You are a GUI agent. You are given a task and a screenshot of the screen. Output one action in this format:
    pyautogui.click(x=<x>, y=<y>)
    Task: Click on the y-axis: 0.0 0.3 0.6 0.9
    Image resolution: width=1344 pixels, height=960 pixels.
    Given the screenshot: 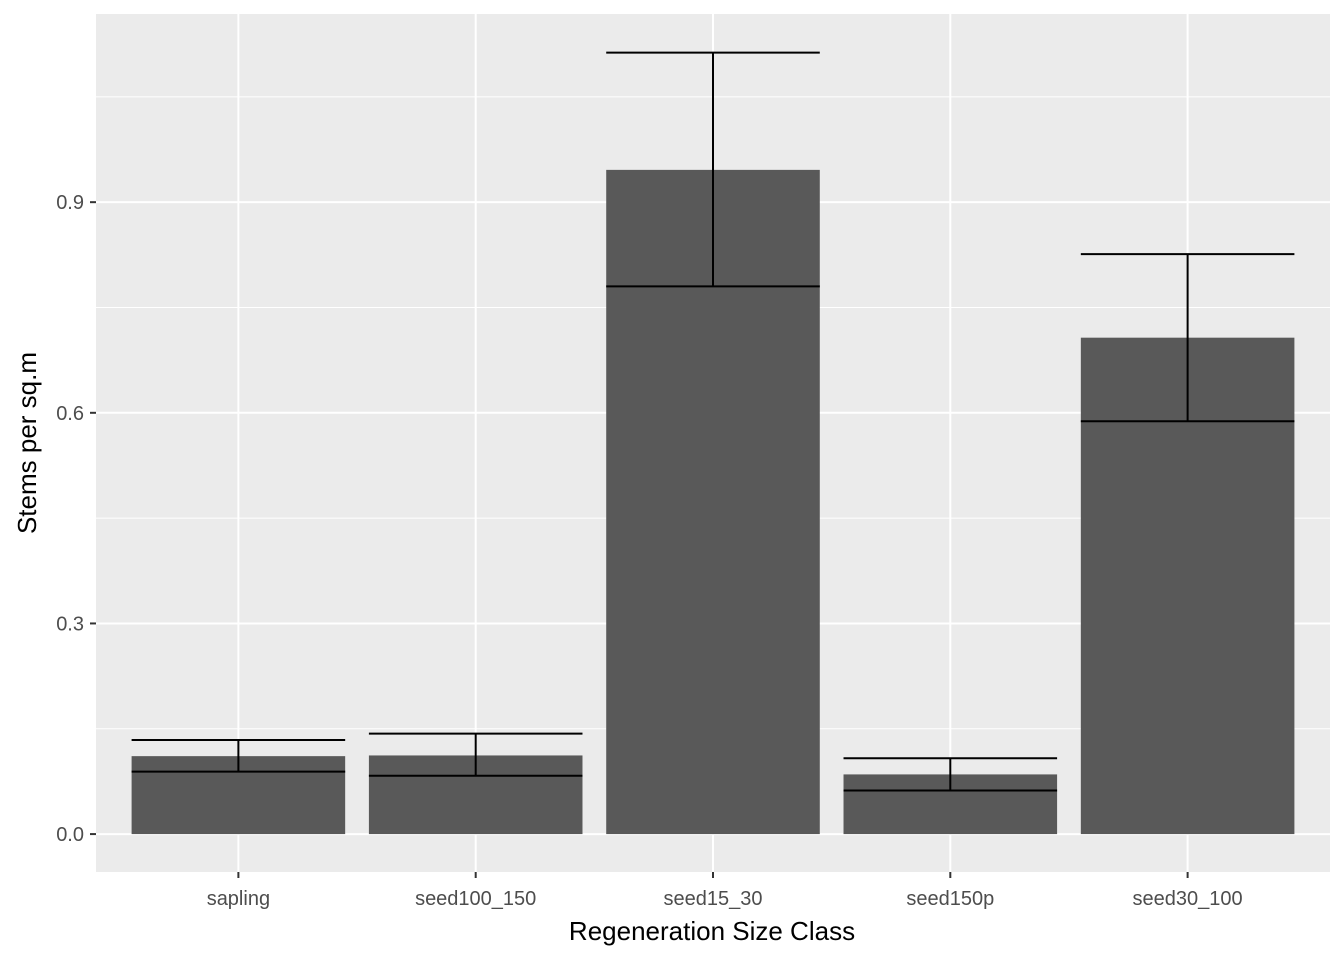 What is the action you would take?
    pyautogui.click(x=76, y=519)
    